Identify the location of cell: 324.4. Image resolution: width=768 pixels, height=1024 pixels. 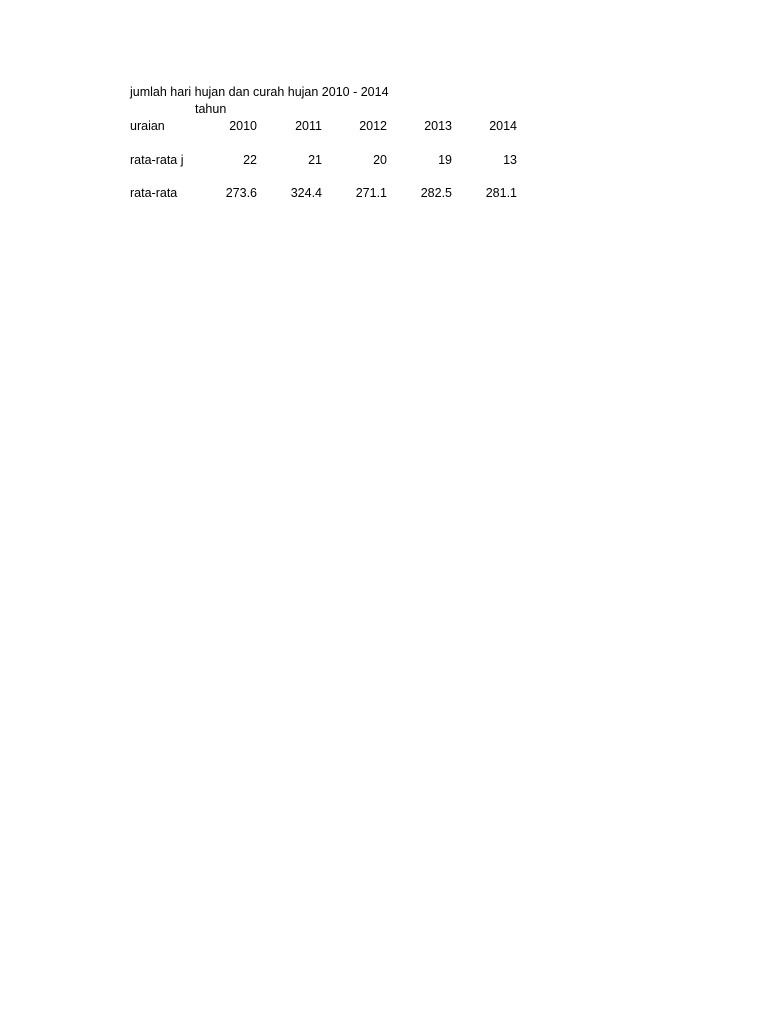
(306, 193).